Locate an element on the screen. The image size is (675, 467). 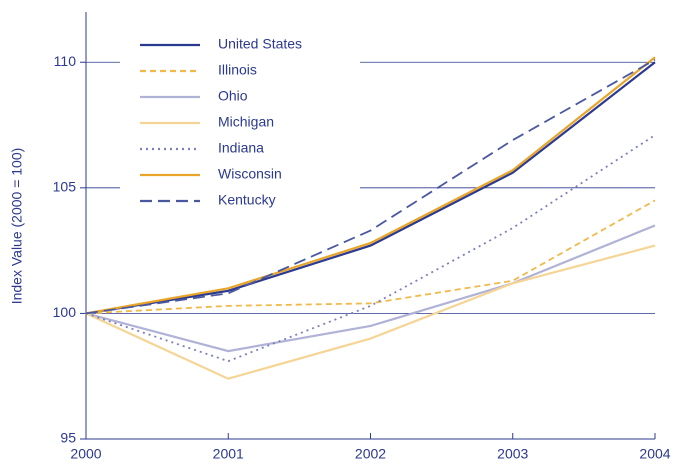
x-tick-label: 2003 is located at coordinates (512, 454).